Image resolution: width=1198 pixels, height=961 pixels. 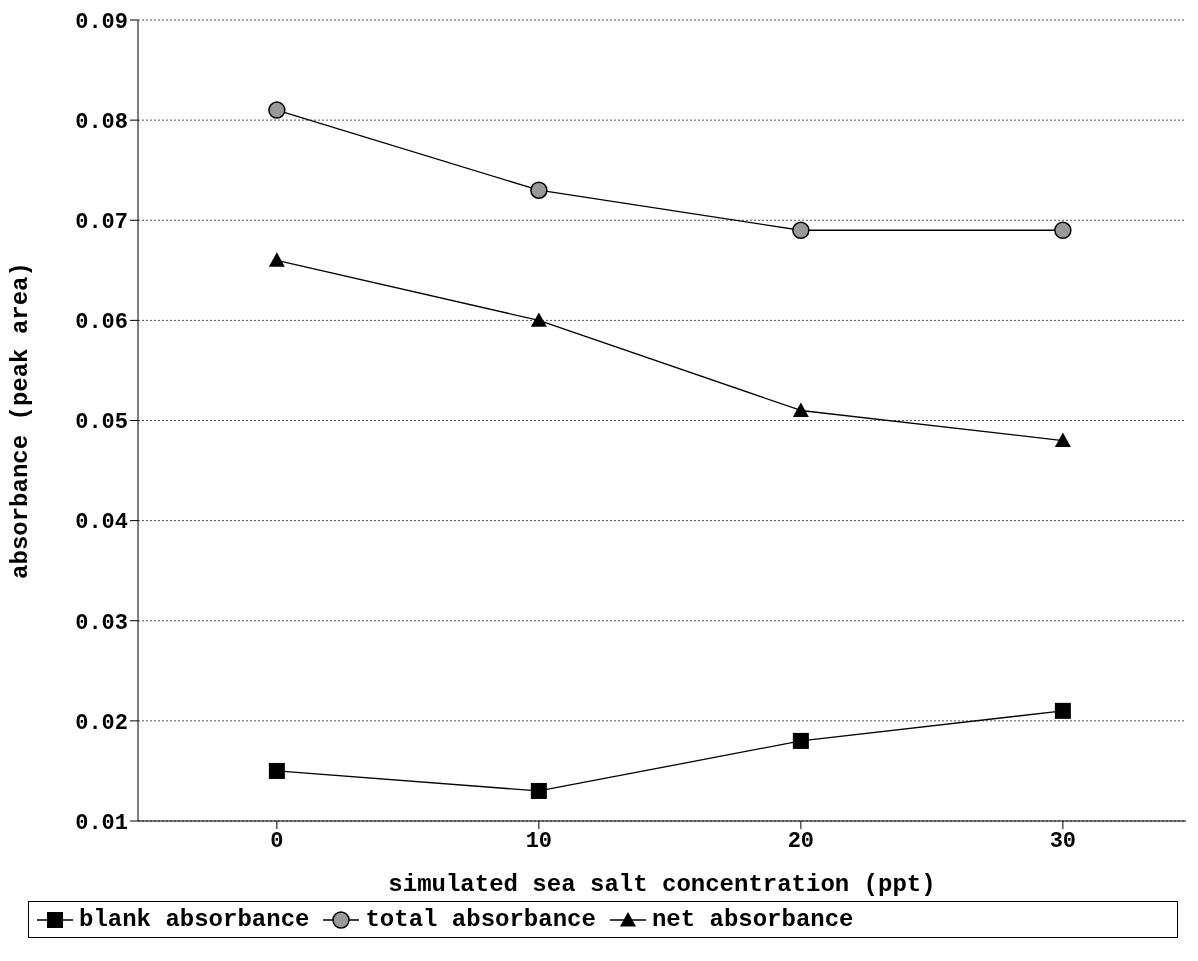 I want to click on x-axis-title: simulated sea salt concentration (ppt), so click(x=662, y=884).